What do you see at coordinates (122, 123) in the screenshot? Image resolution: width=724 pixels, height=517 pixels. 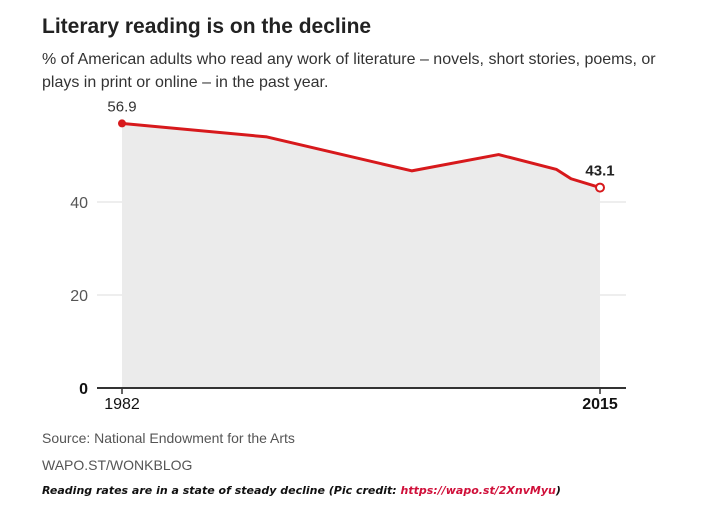 I see `start-point` at bounding box center [122, 123].